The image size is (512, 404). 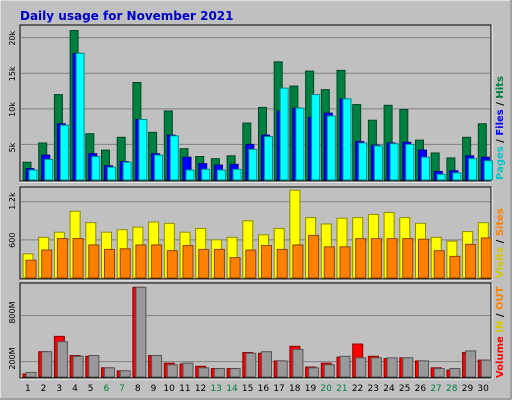 I want to click on x-tick-label: 17, so click(x=278, y=389).